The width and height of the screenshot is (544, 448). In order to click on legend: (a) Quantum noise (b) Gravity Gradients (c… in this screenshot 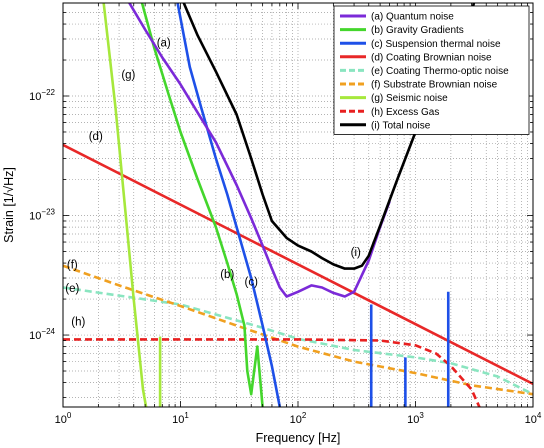, I will do `click(431, 70)`.